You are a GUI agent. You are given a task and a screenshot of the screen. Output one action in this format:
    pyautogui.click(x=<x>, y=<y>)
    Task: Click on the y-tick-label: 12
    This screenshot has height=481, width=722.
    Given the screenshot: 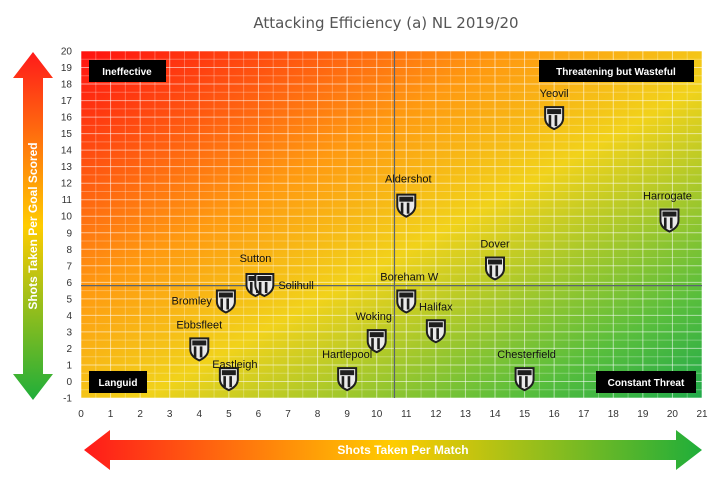 What is the action you would take?
    pyautogui.click(x=67, y=184)
    